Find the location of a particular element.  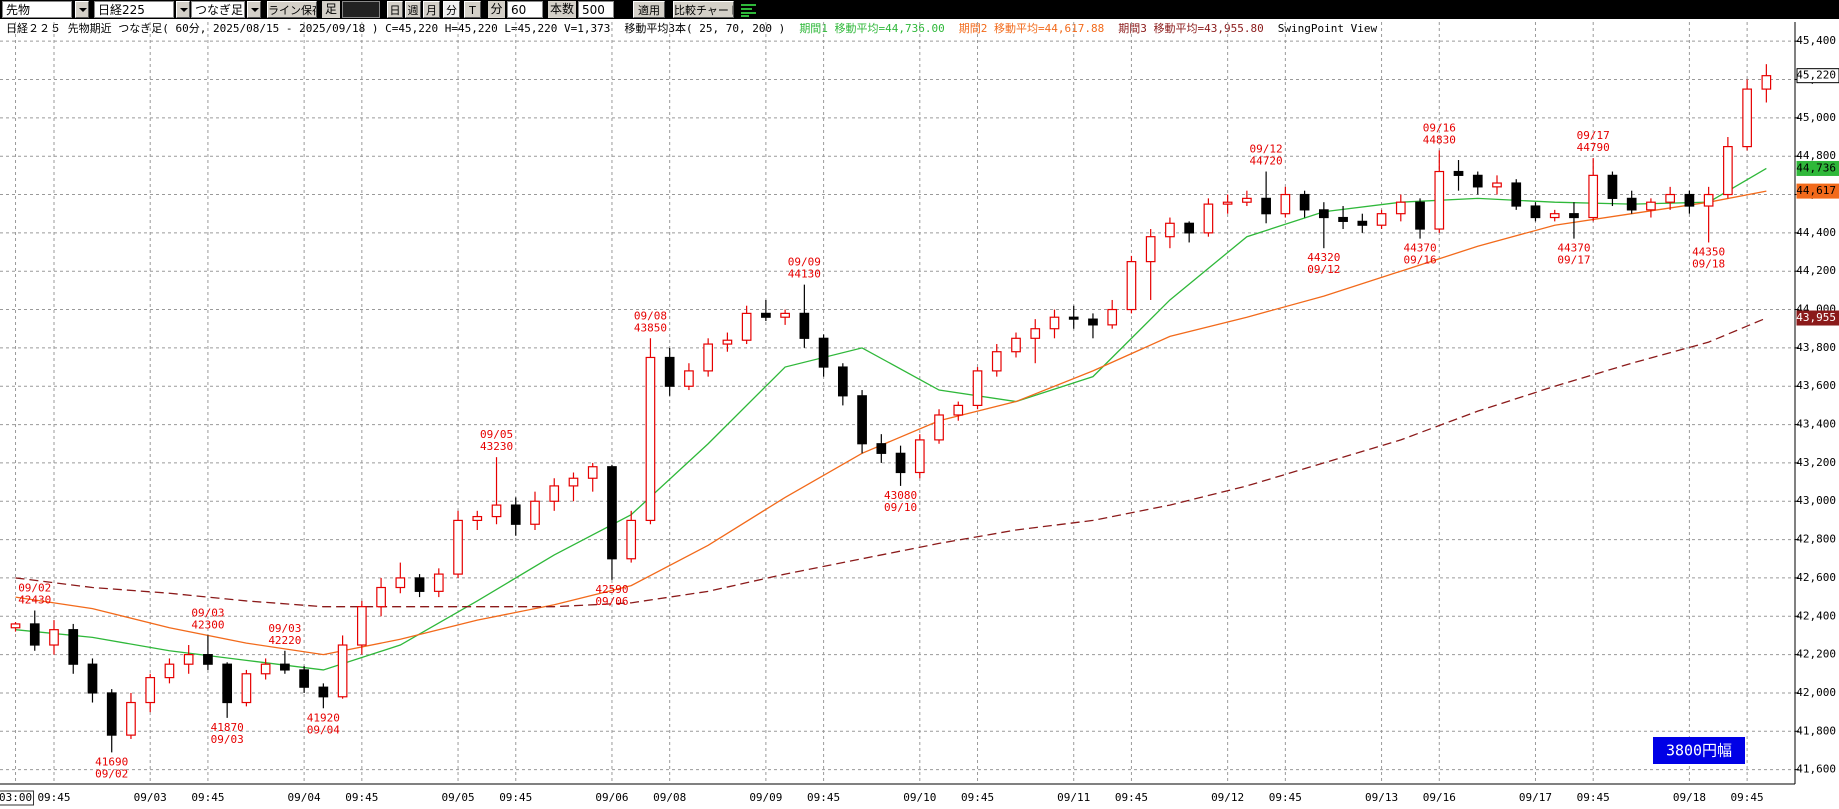

swing-price: 44350 is located at coordinates (1708, 251).